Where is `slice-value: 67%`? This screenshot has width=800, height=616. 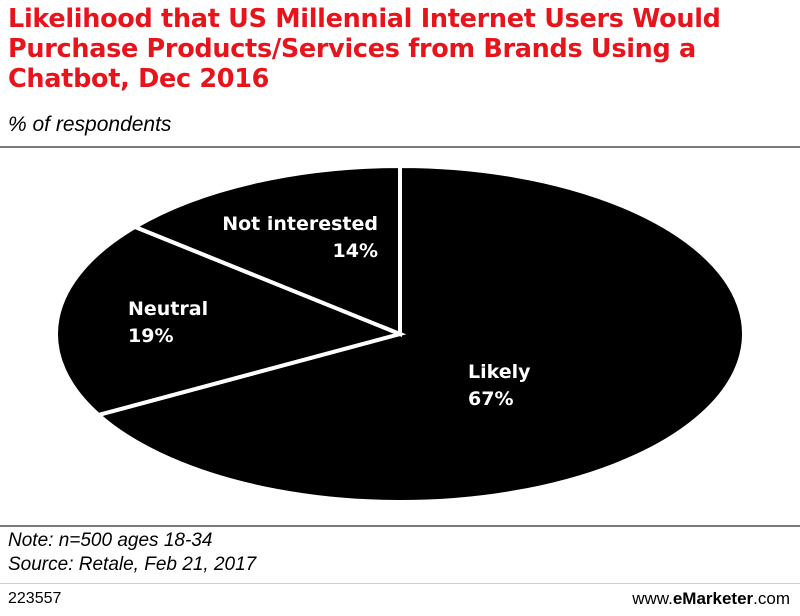
slice-value: 67% is located at coordinates (490, 399).